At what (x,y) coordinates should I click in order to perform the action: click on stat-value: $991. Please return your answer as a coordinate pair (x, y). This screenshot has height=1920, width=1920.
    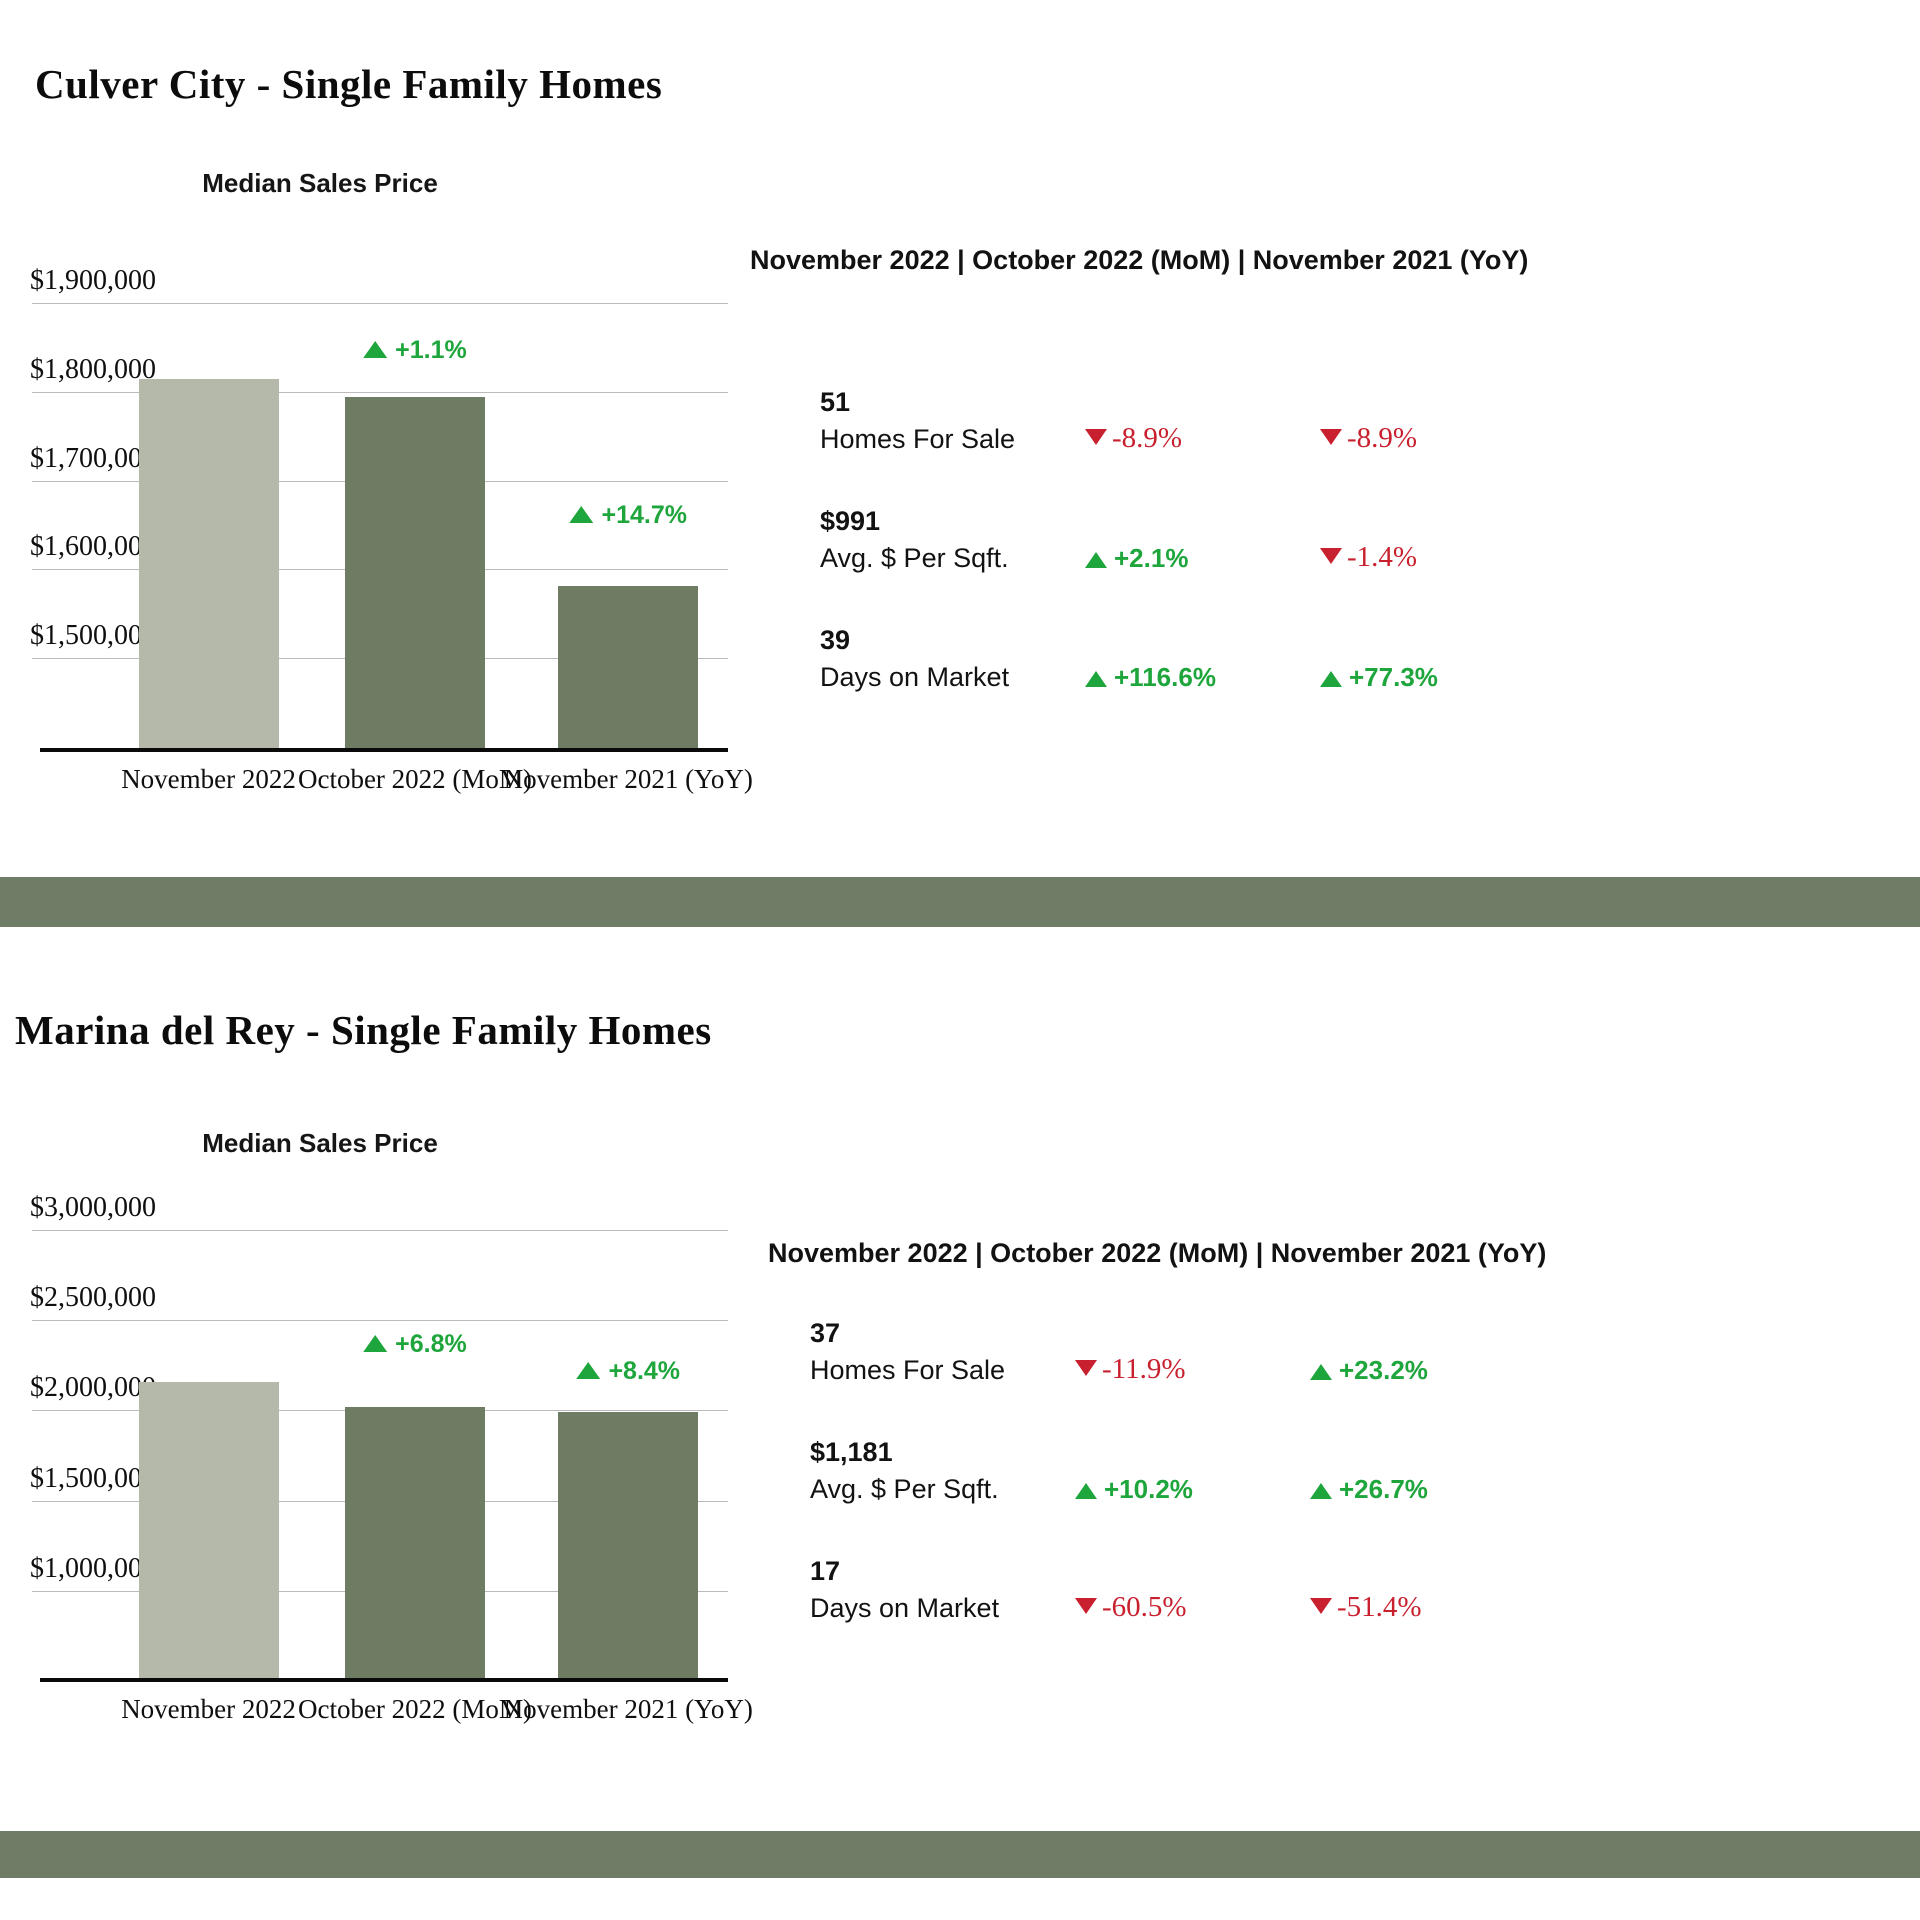
    Looking at the image, I should click on (850, 521).